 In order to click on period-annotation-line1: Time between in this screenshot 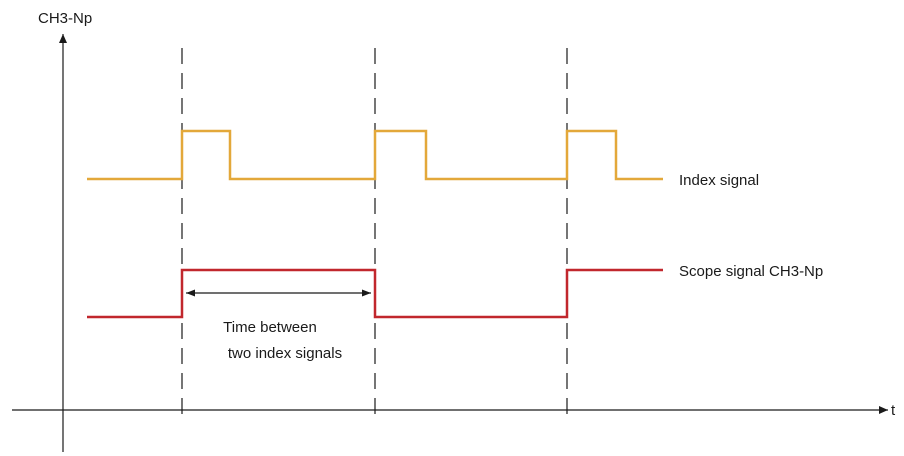, I will do `click(270, 327)`.